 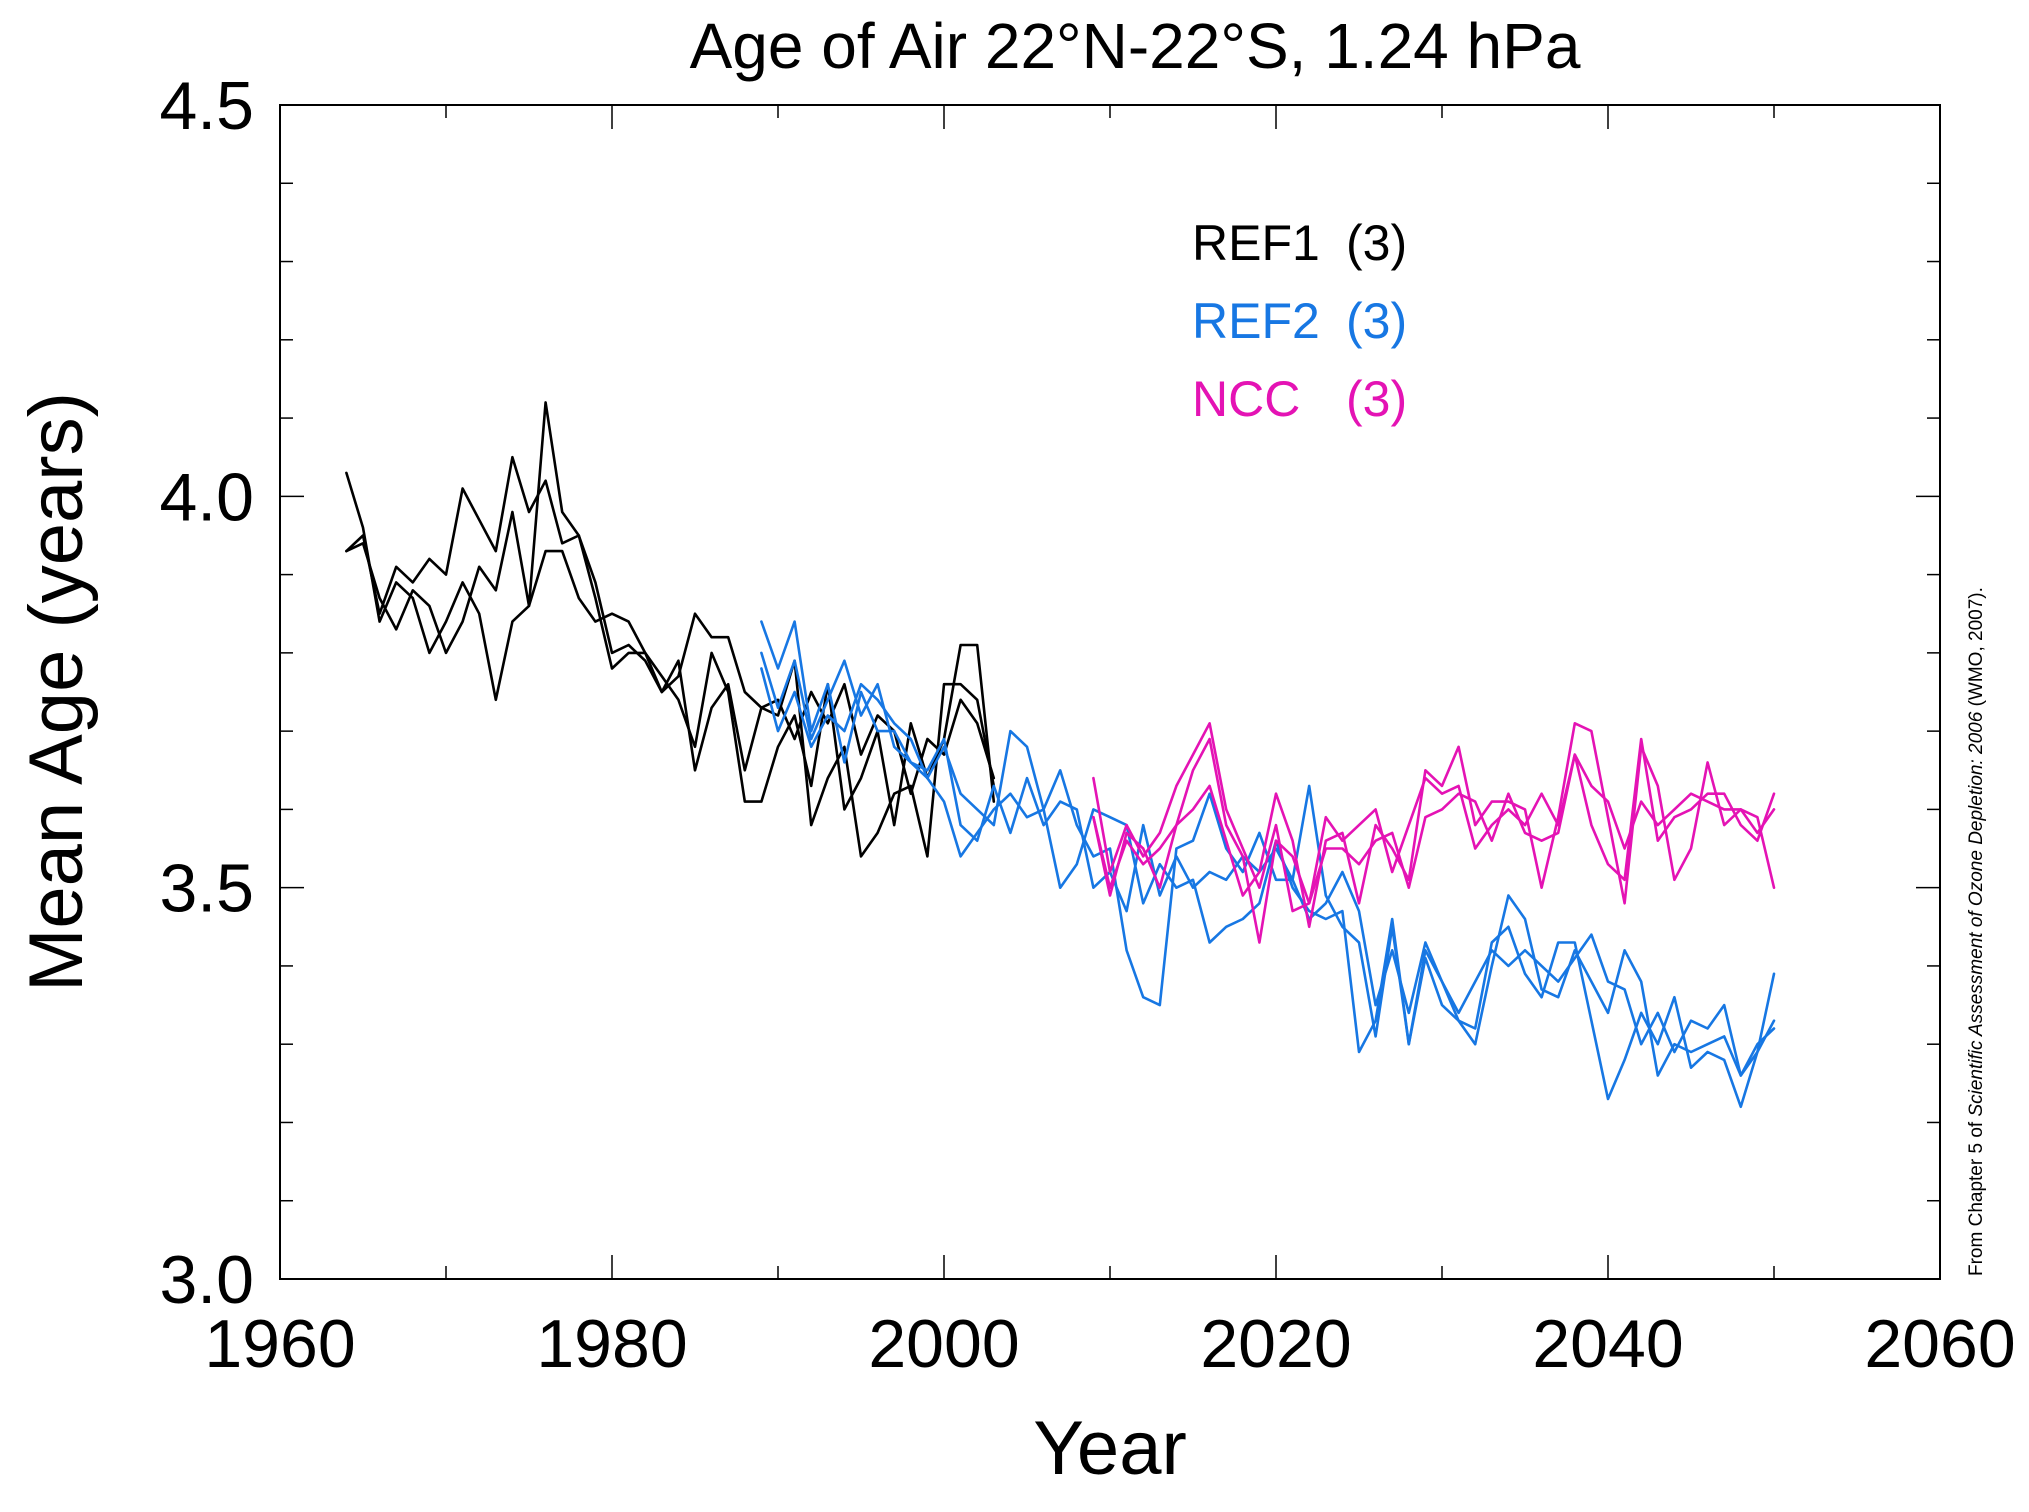 I want to click on legend-label: REF2, so click(x=1256, y=321).